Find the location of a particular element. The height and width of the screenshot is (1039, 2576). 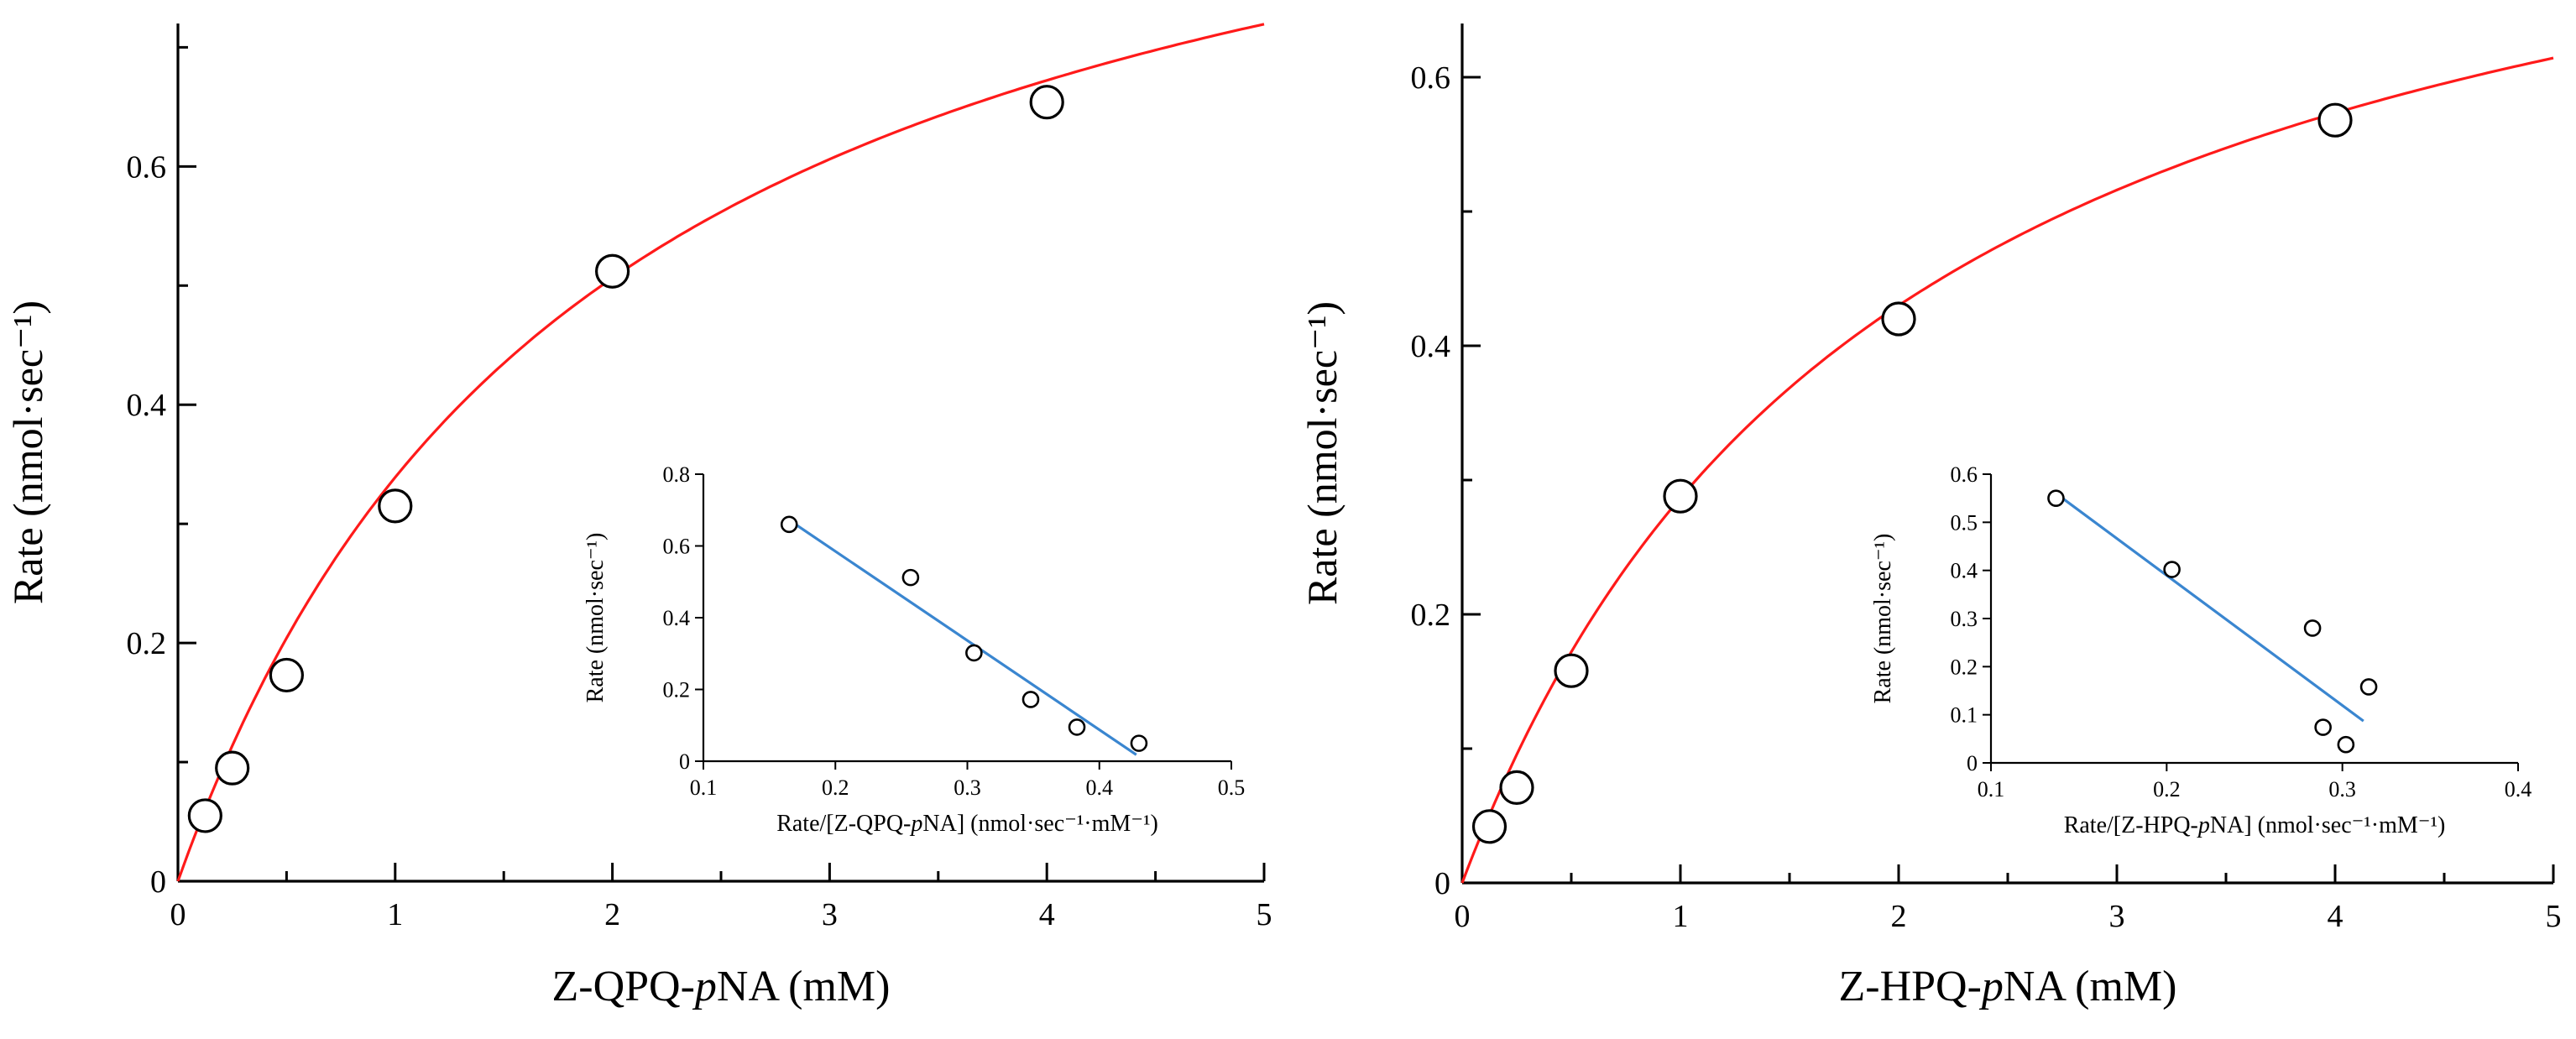

x-axis-label: Z-HPQ-pNA (mM) is located at coordinates (2008, 987).